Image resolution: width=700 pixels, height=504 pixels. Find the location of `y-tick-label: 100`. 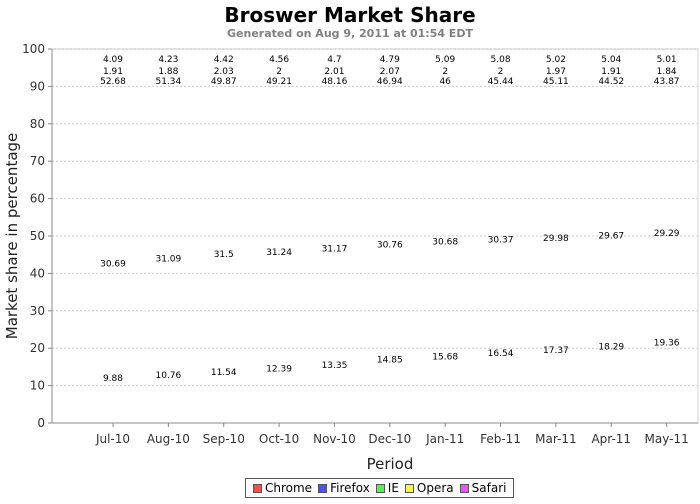

y-tick-label: 100 is located at coordinates (33, 49).